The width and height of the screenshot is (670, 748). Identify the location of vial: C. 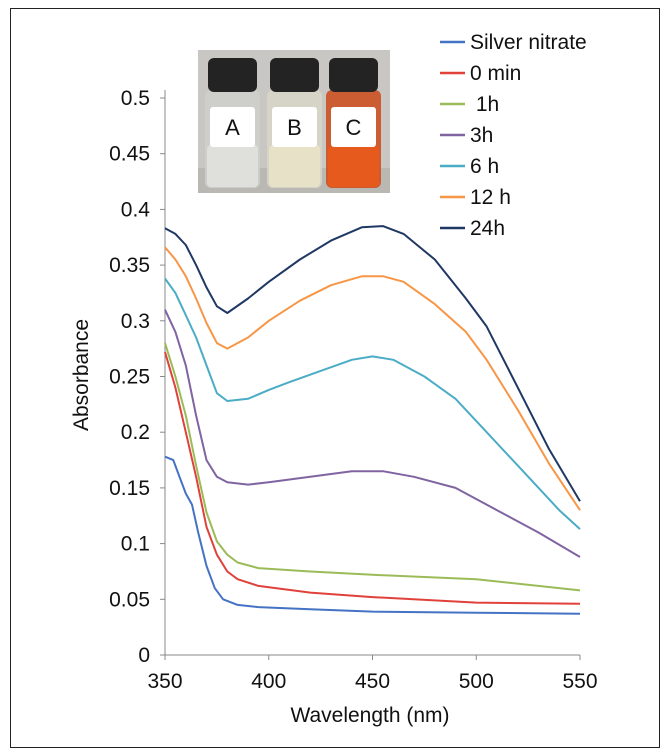
(353, 123).